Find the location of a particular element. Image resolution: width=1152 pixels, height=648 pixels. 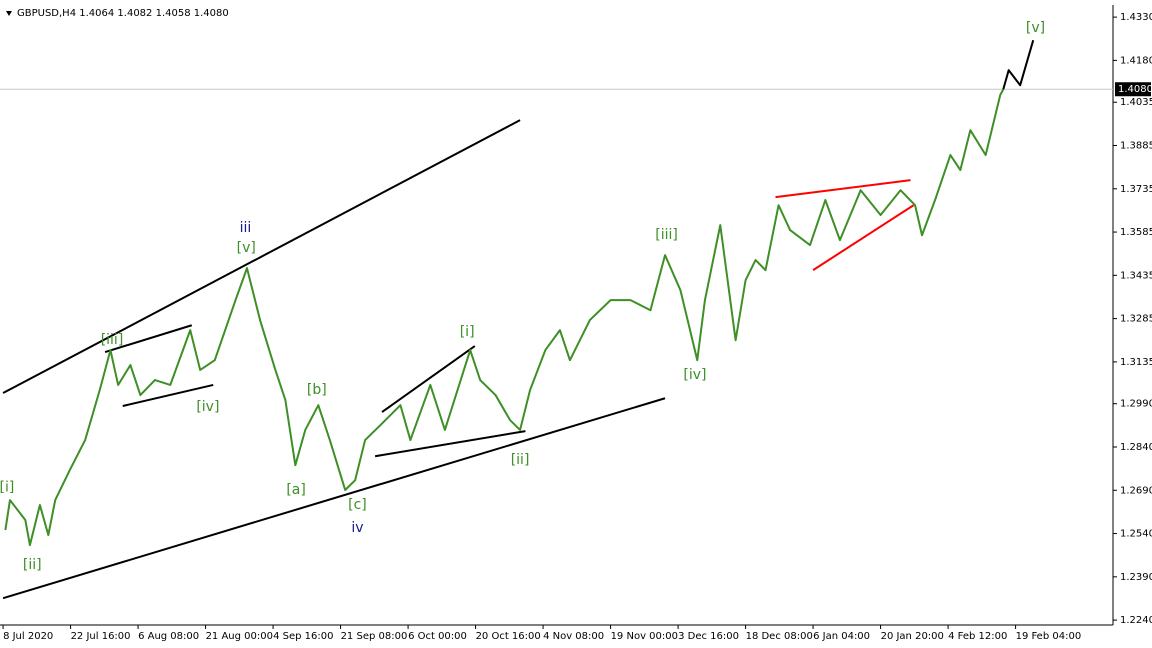

wave-label: [a] is located at coordinates (296, 490).